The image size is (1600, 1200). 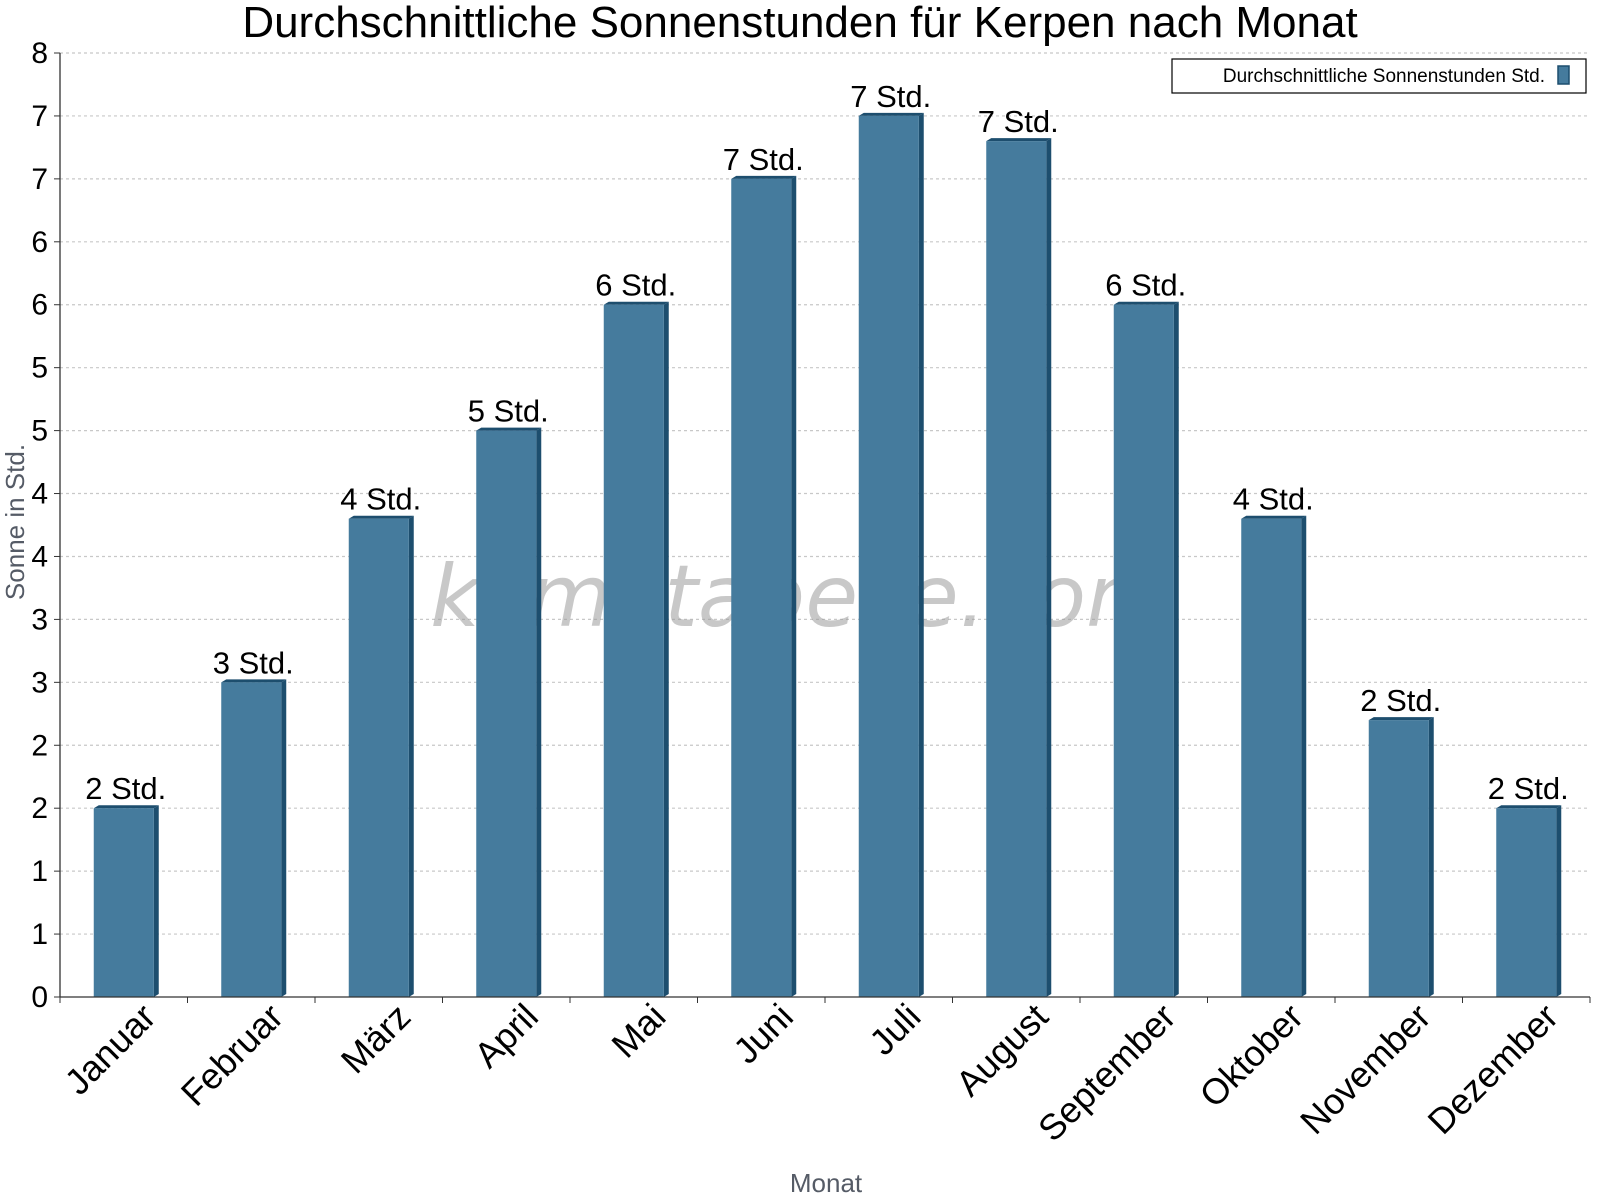 I want to click on legend-box, so click(x=1379, y=76).